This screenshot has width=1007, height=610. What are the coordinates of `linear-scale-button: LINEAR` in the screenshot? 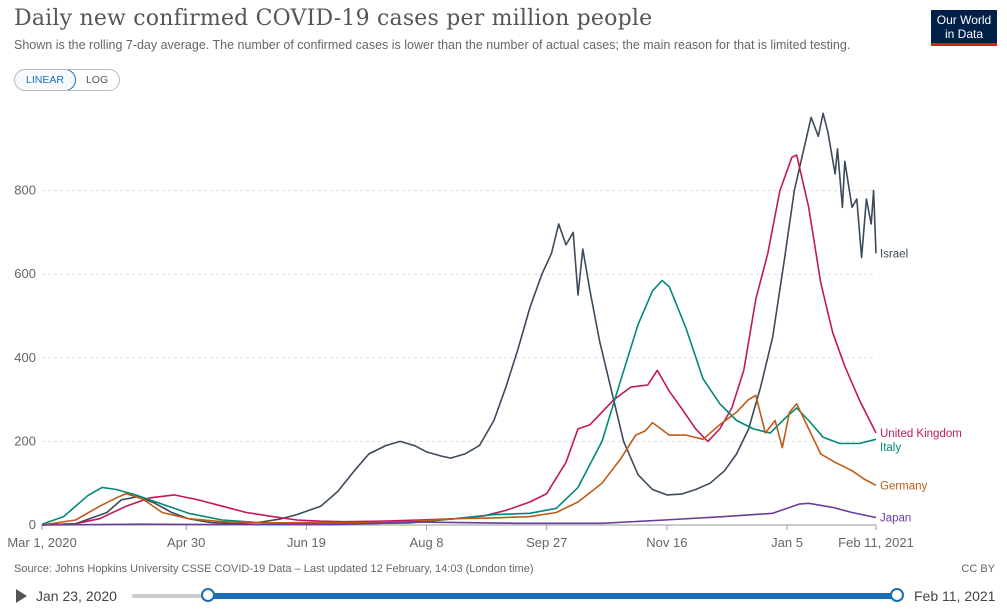 It's located at (45, 80).